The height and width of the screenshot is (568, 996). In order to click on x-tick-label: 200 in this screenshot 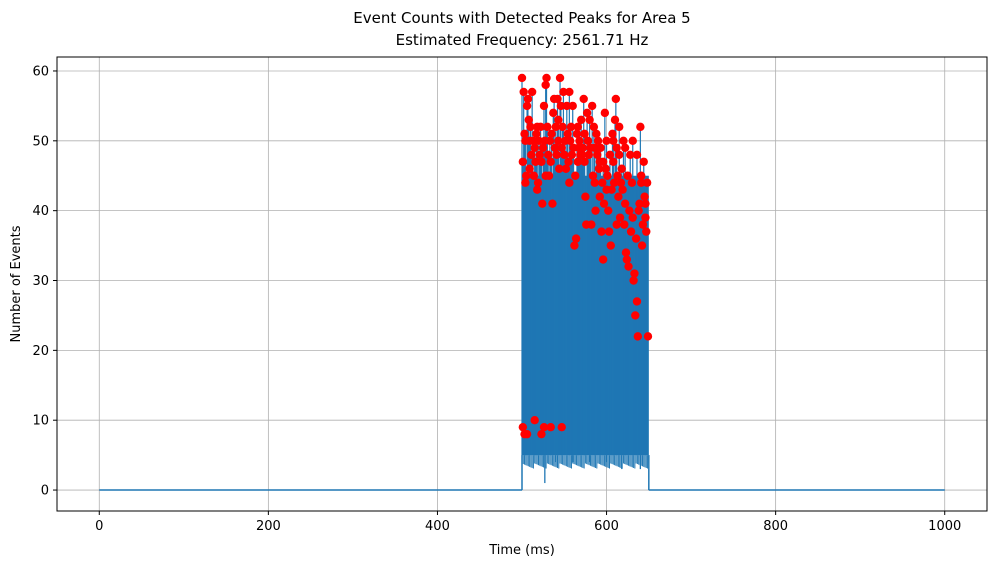, I will do `click(268, 526)`.